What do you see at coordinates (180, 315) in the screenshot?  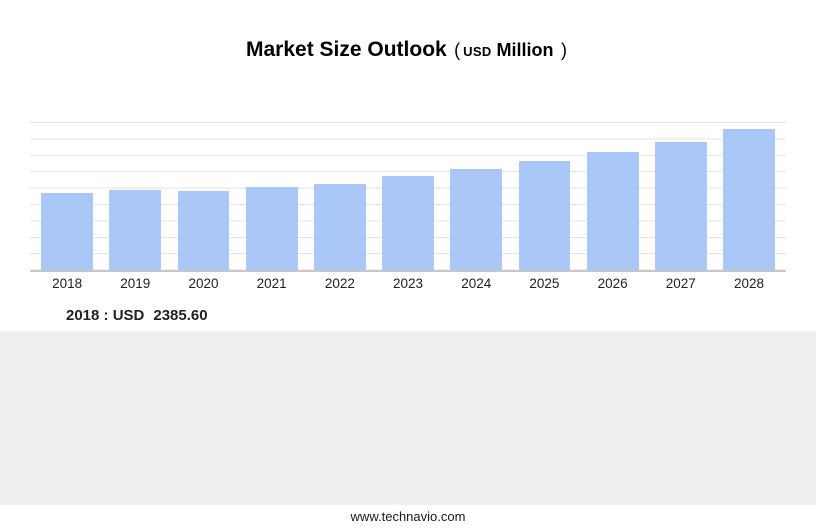 I see `base-year-value: 2385.60` at bounding box center [180, 315].